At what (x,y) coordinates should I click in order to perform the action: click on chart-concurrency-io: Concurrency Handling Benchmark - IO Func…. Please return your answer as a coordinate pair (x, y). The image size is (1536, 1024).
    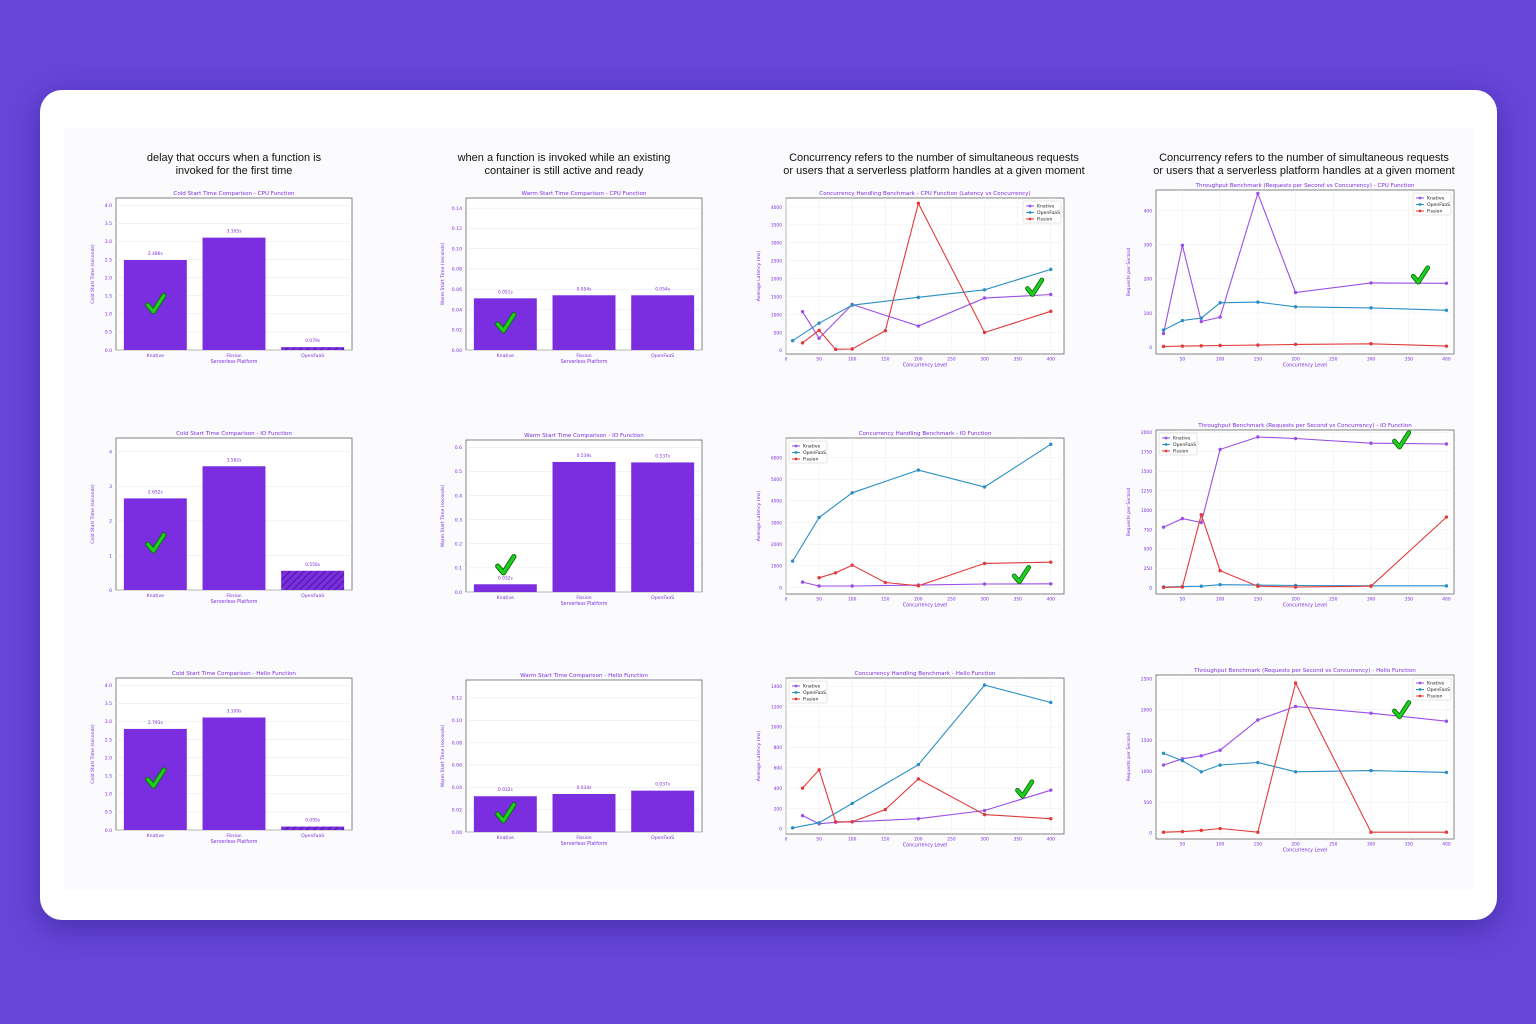
    Looking at the image, I should click on (910, 520).